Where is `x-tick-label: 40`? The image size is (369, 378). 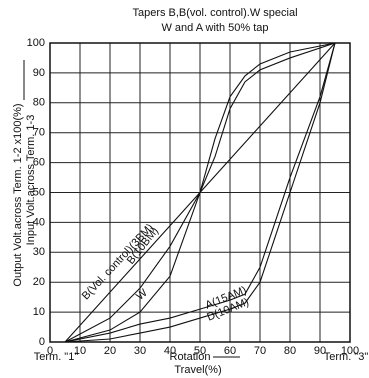
x-tick-label: 40 is located at coordinates (170, 351).